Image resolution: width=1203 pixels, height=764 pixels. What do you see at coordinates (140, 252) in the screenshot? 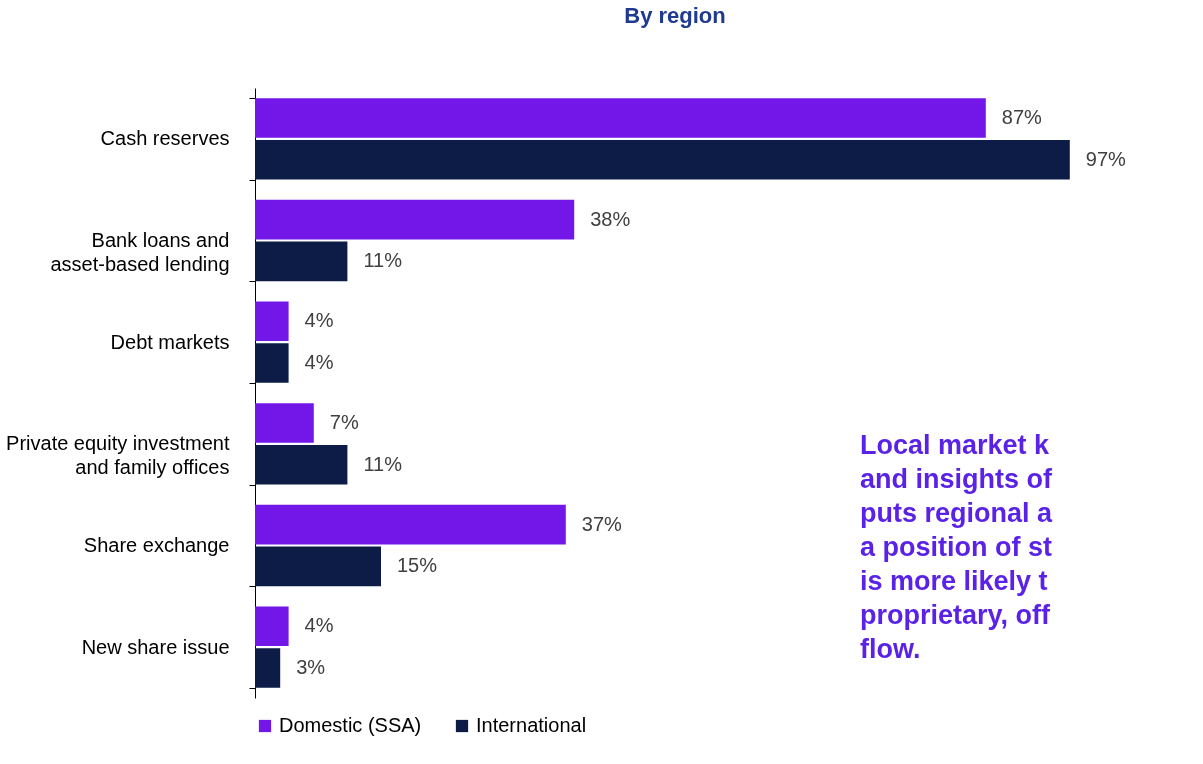
I see `y-tick-label: Bank loans and asset-based lending` at bounding box center [140, 252].